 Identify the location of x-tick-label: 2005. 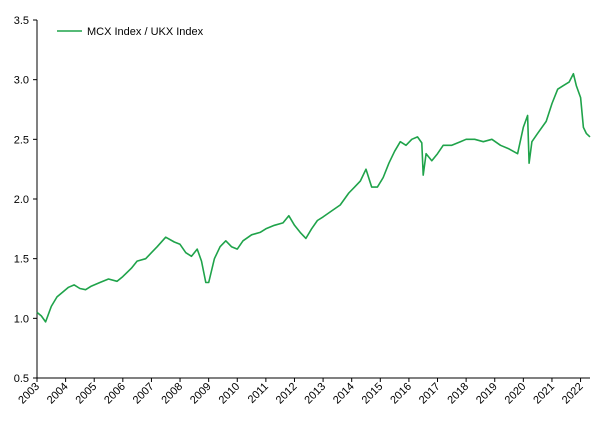
(87, 394).